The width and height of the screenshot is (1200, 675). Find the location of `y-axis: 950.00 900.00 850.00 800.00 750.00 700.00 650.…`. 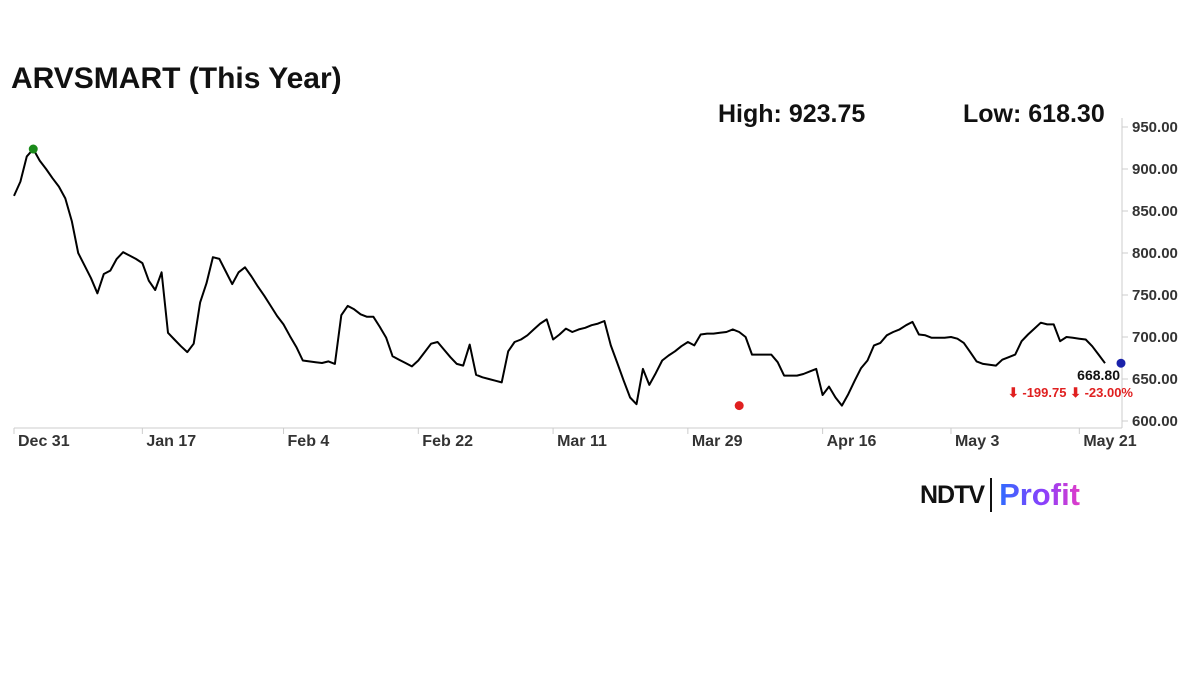

y-axis: 950.00 900.00 850.00 800.00 750.00 700.00 650.… is located at coordinates (1149, 274).